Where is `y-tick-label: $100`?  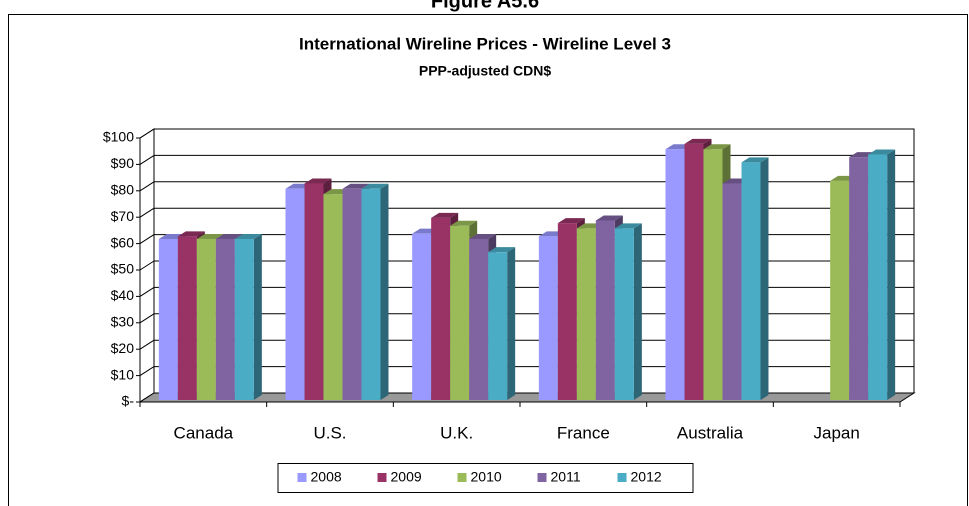 y-tick-label: $100 is located at coordinates (118, 137).